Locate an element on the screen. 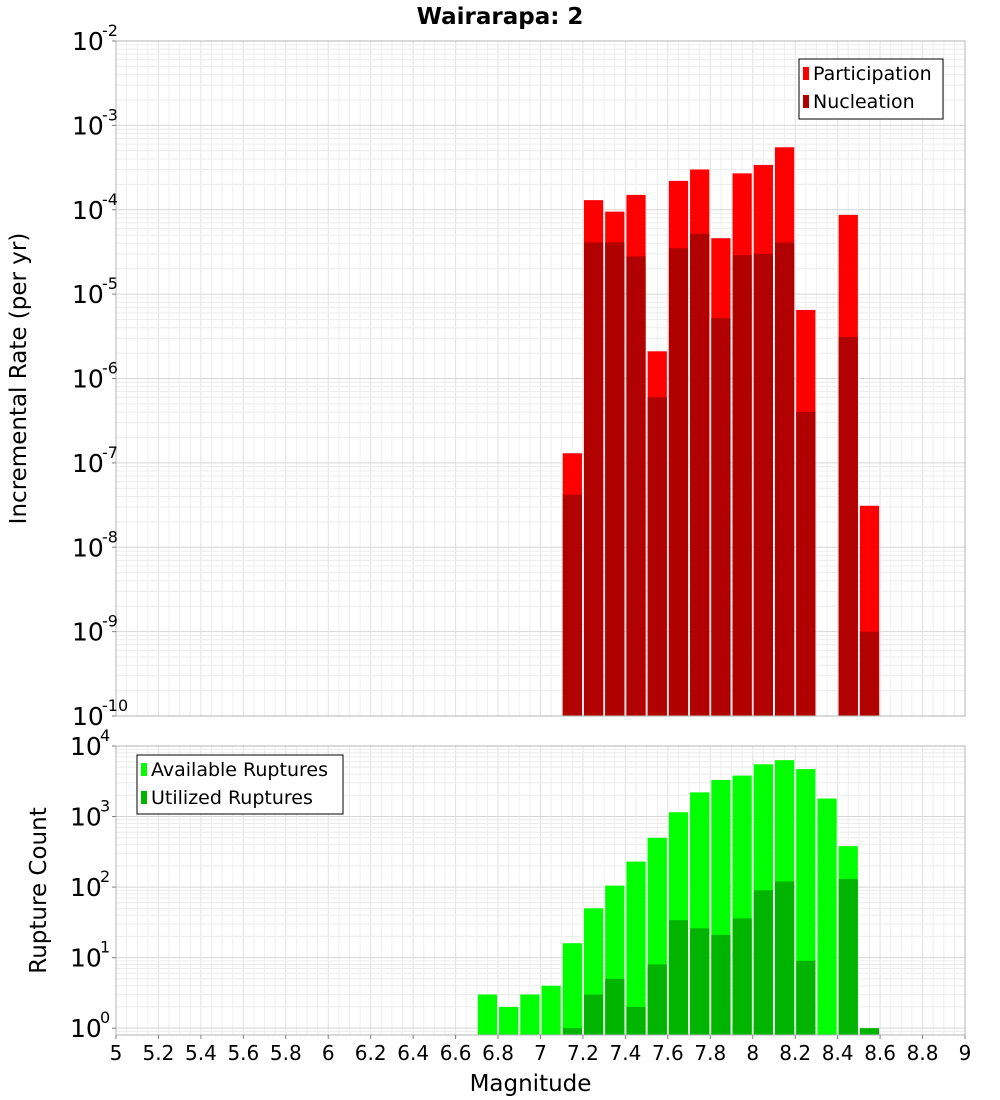  x-tick-label-2: 5.4 is located at coordinates (201, 1053).